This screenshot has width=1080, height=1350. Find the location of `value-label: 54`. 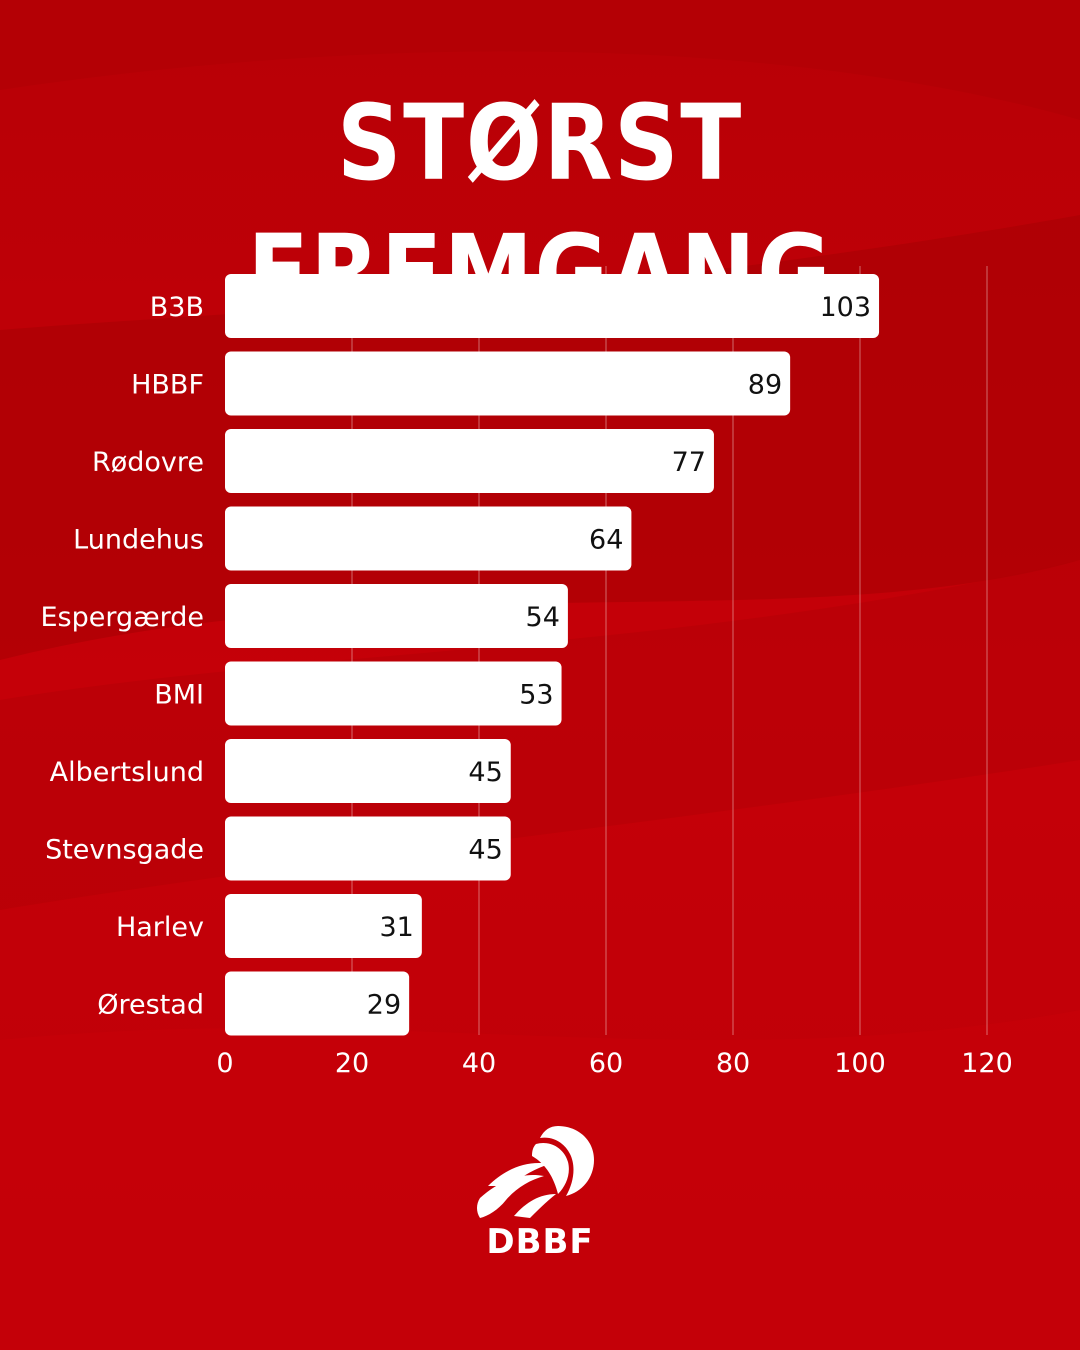

value-label: 54 is located at coordinates (543, 617).